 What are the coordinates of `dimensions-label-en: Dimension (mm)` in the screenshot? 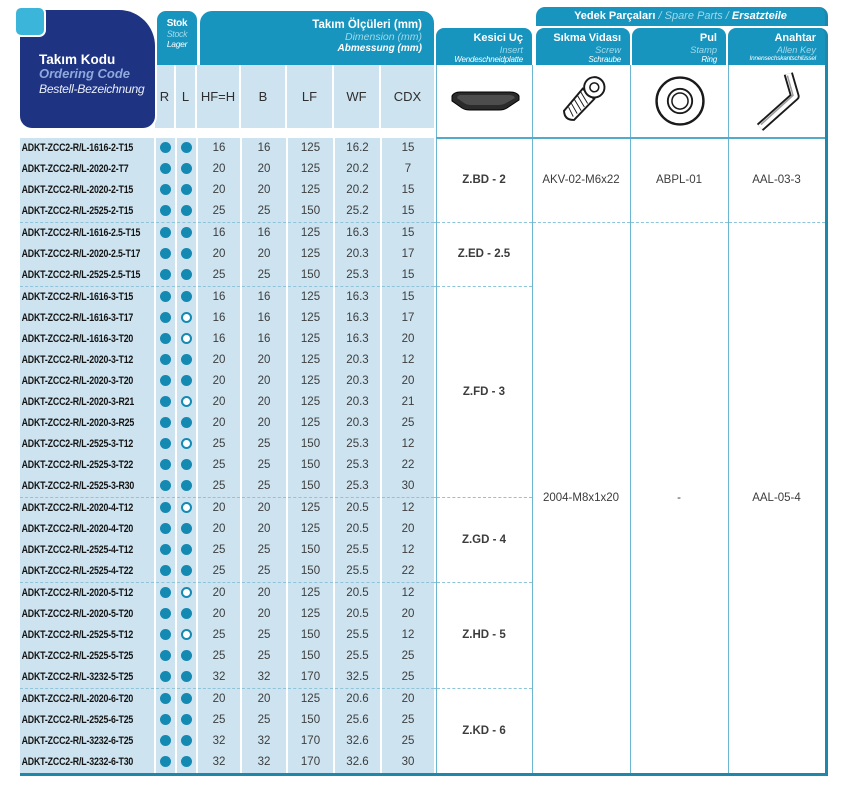 It's located at (383, 37).